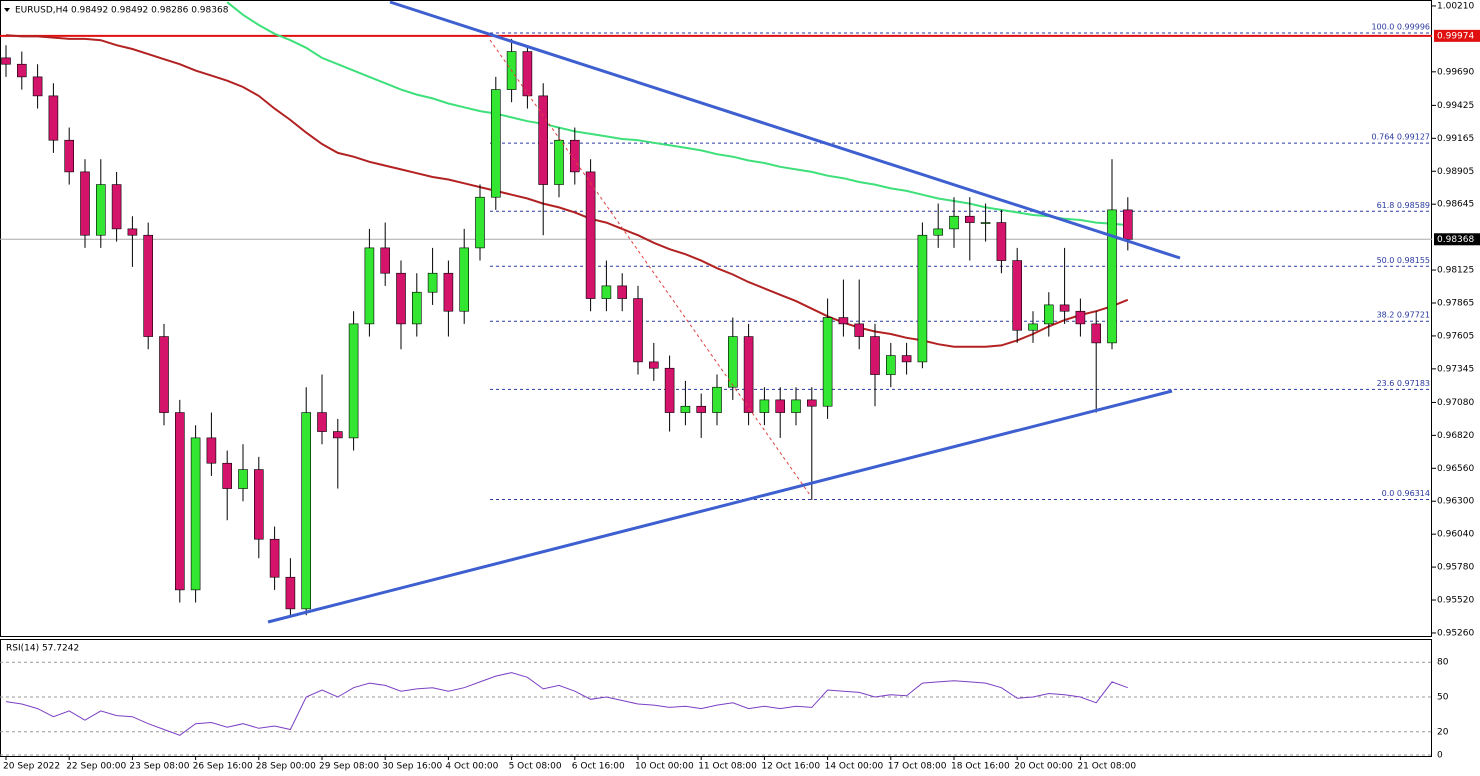 This screenshot has width=1480, height=776. I want to click on y-tick-label: 0.96560, so click(1455, 469).